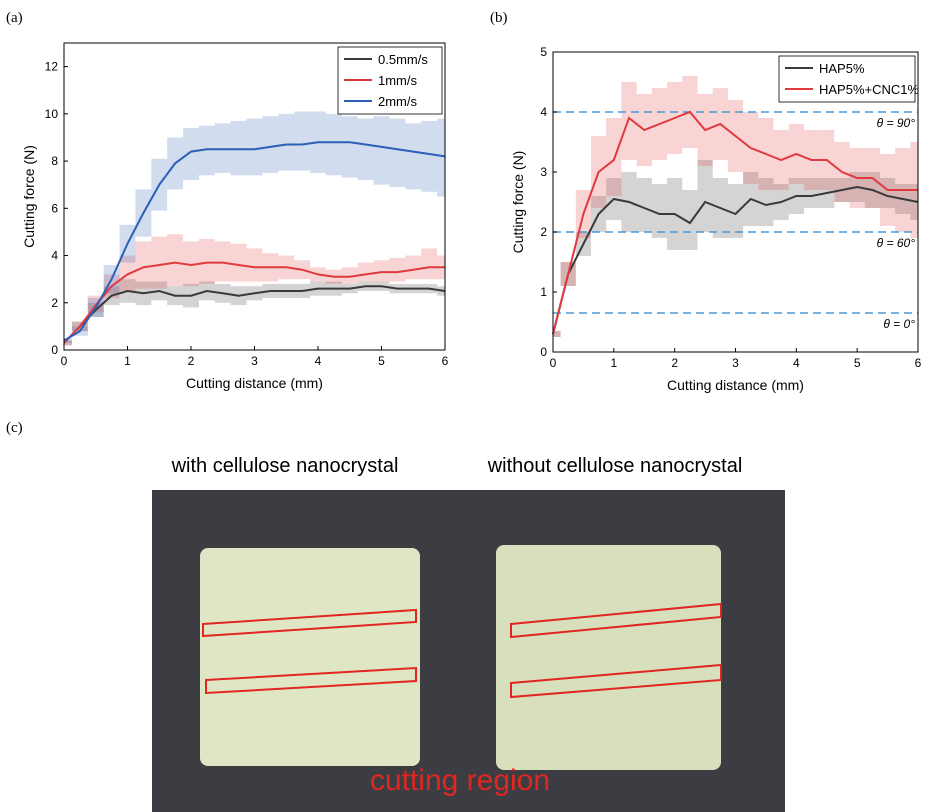 This screenshot has height=812, width=929. I want to click on plot, so click(254, 228).